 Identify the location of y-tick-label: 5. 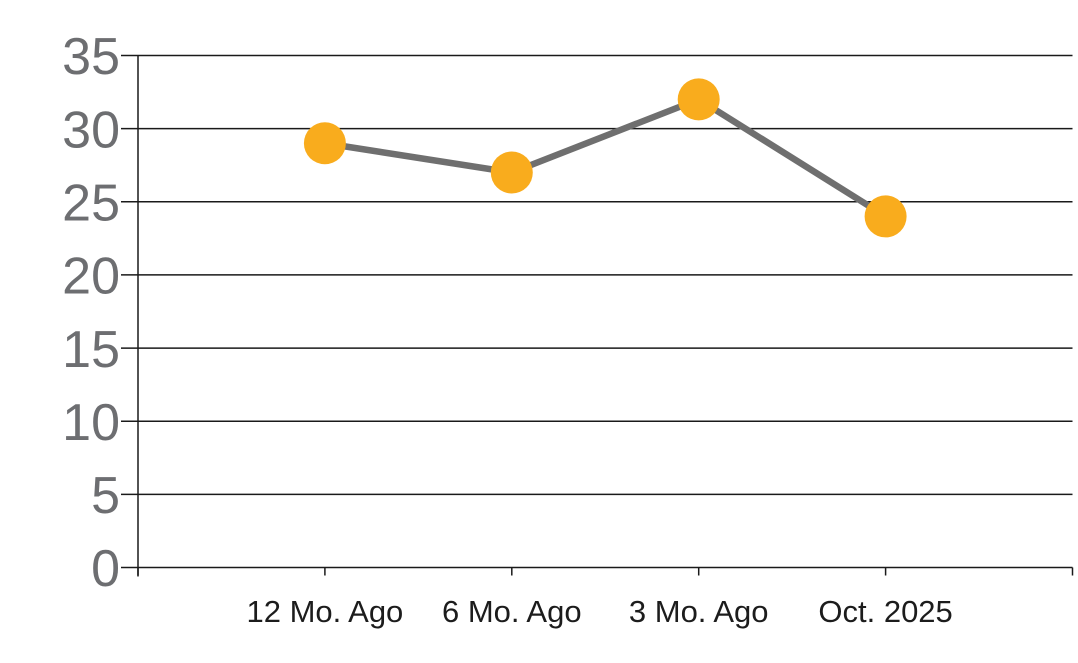
(105, 496).